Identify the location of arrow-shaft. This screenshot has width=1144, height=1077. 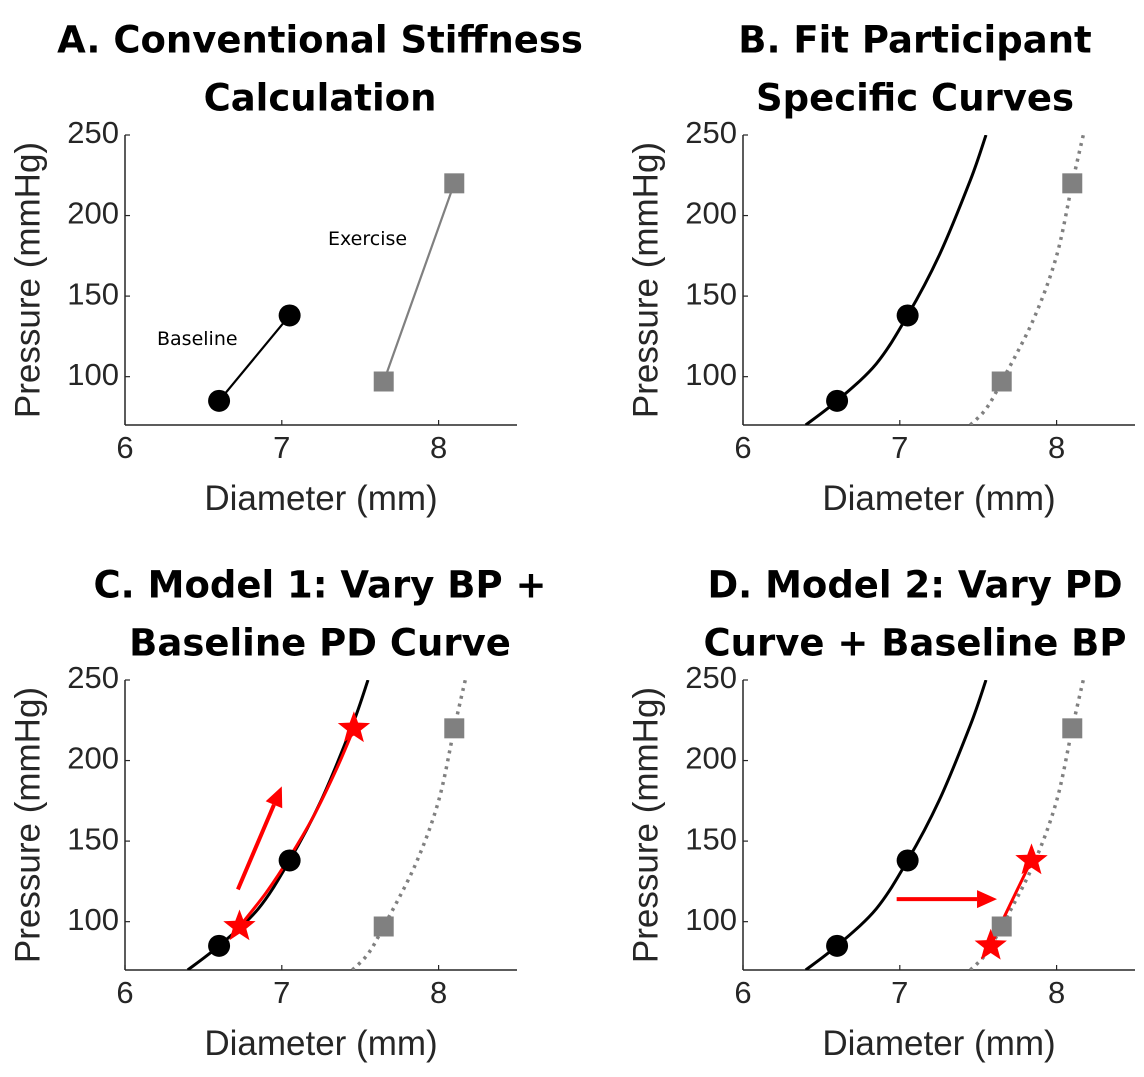
(256, 847).